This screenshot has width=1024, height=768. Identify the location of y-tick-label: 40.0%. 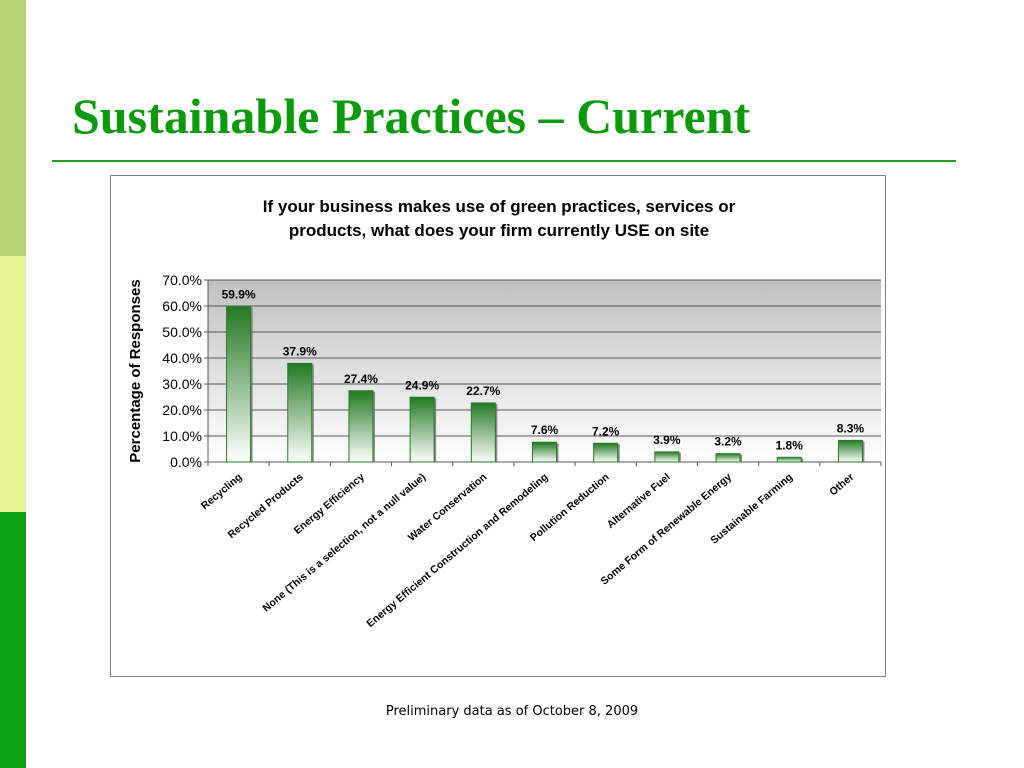
(182, 358).